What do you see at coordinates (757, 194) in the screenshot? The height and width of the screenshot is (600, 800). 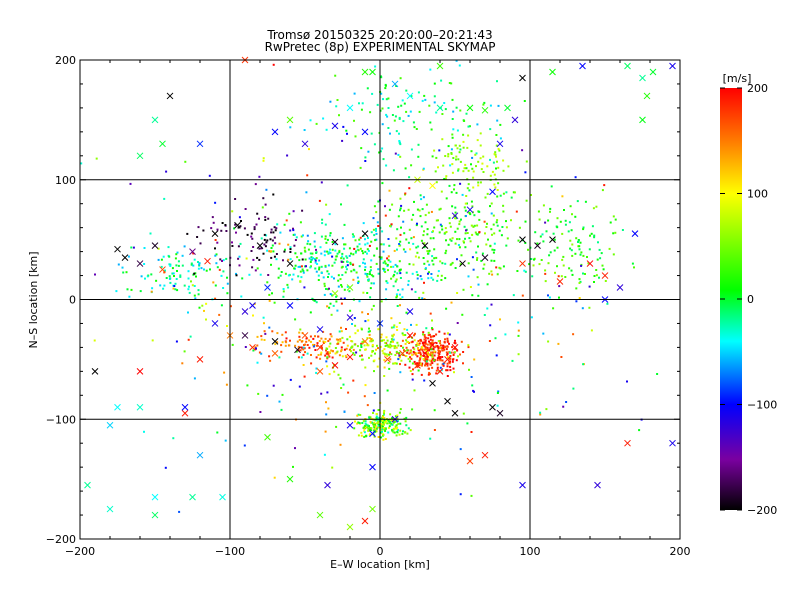 I see `colorbar-tick-label: 100` at bounding box center [757, 194].